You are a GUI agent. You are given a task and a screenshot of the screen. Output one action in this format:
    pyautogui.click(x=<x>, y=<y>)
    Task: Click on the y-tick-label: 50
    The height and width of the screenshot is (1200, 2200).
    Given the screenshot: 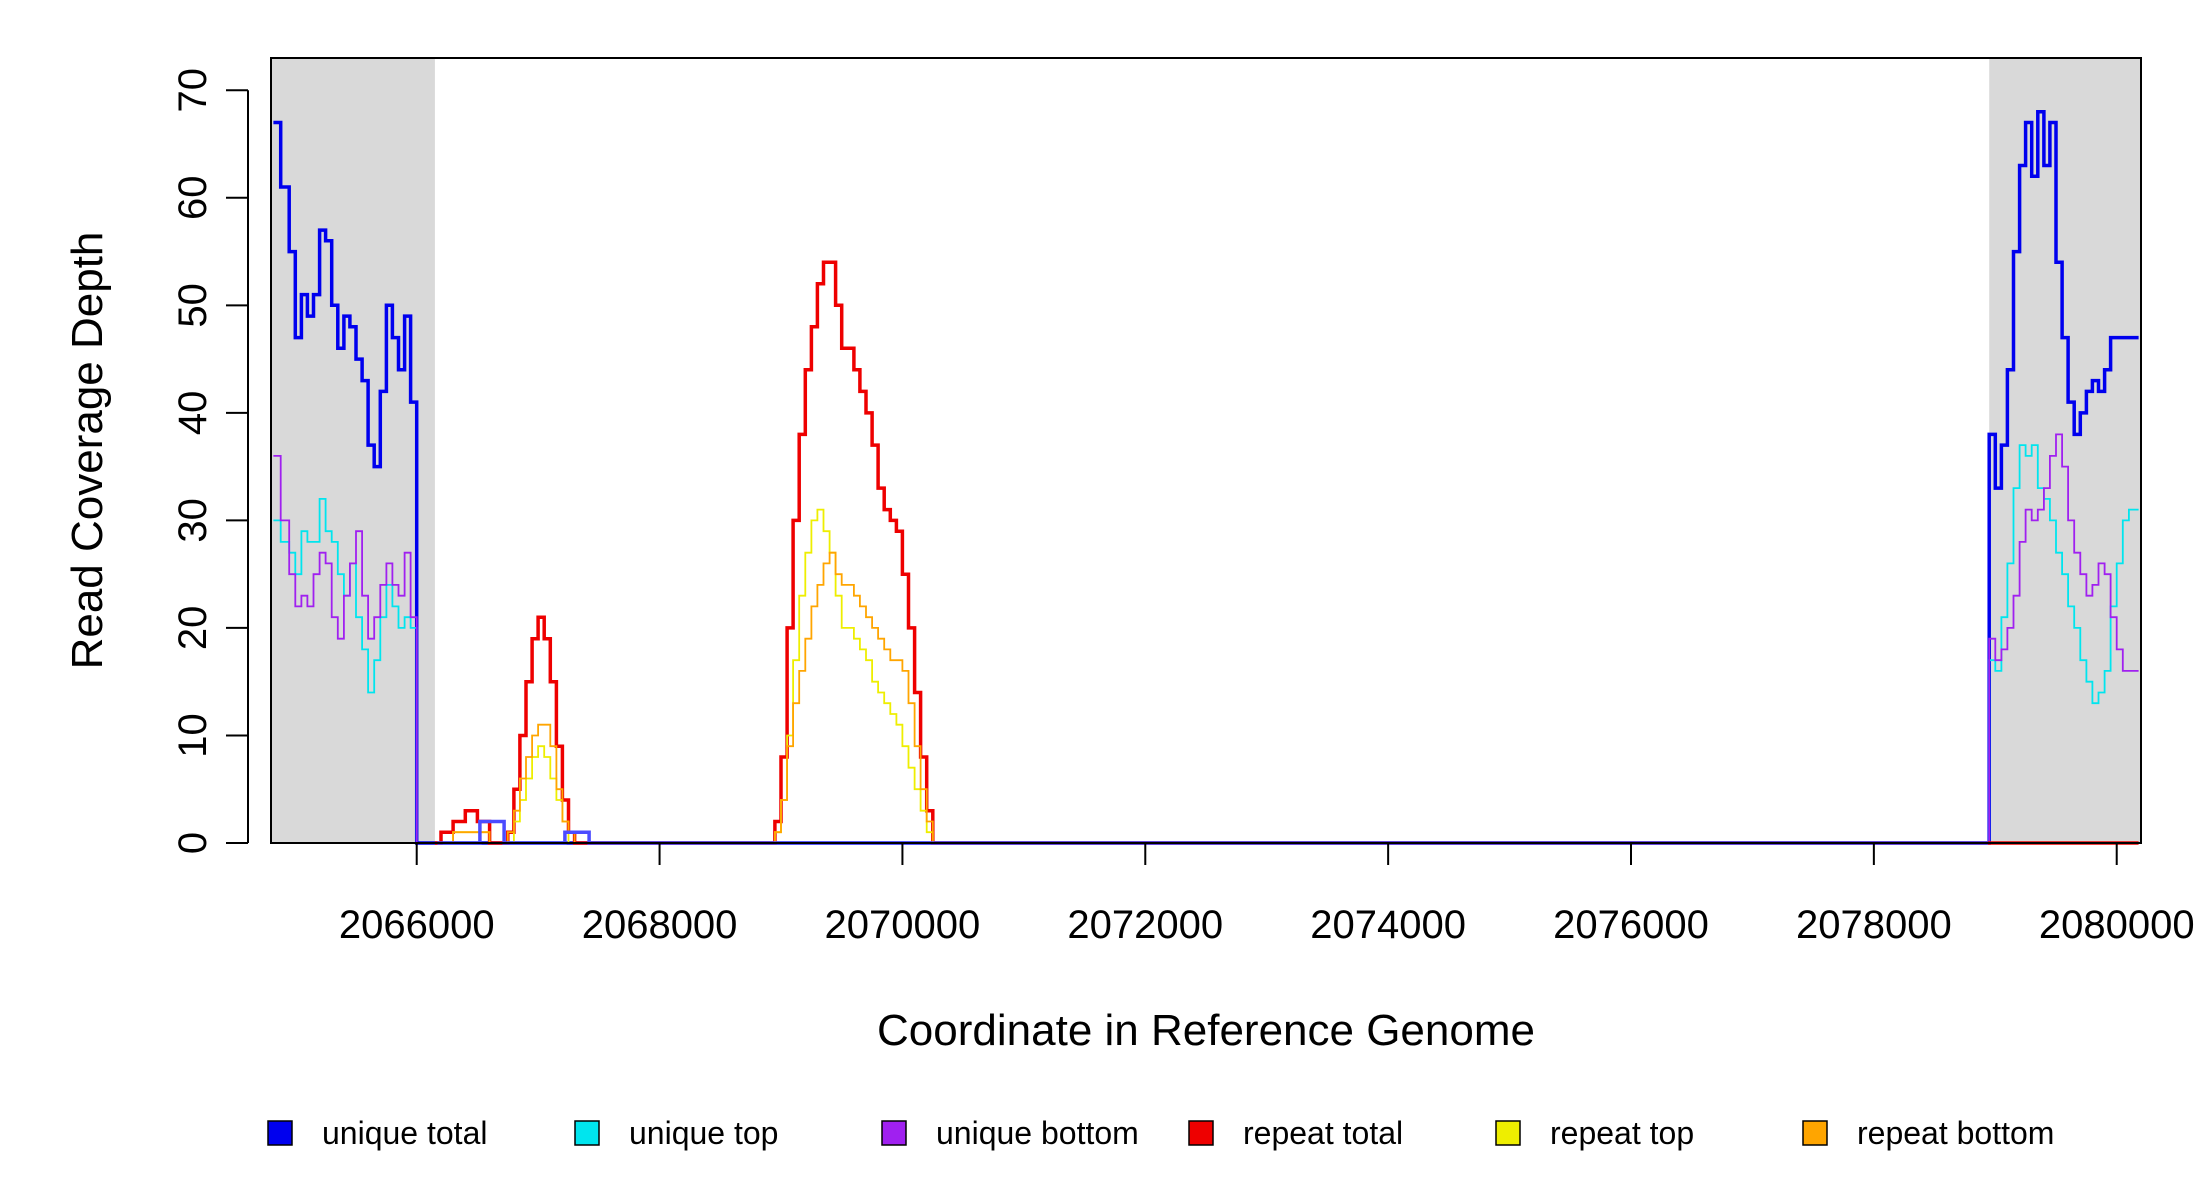 What is the action you would take?
    pyautogui.click(x=193, y=305)
    